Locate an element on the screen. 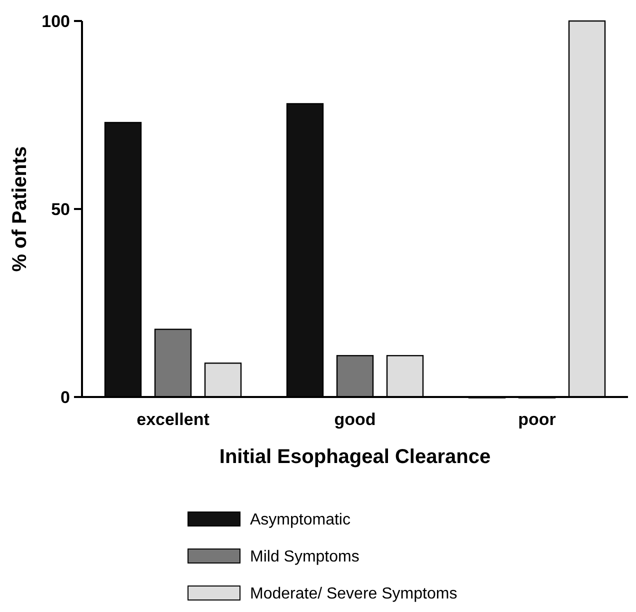  x-tick-label: poor is located at coordinates (537, 419).